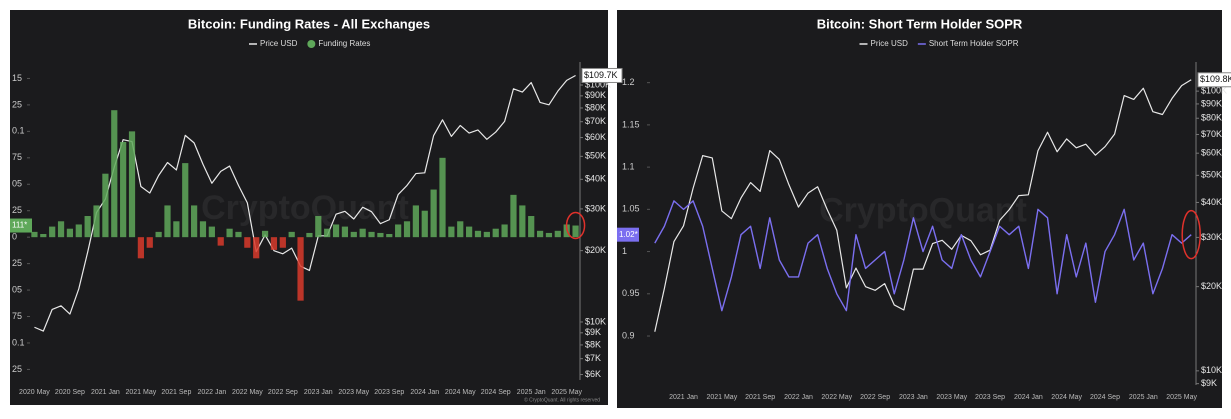 This screenshot has height=419, width=1231. Describe the element at coordinates (562, 399) in the screenshot. I see `footer: © CryptoQuant. All rights reserved` at that location.